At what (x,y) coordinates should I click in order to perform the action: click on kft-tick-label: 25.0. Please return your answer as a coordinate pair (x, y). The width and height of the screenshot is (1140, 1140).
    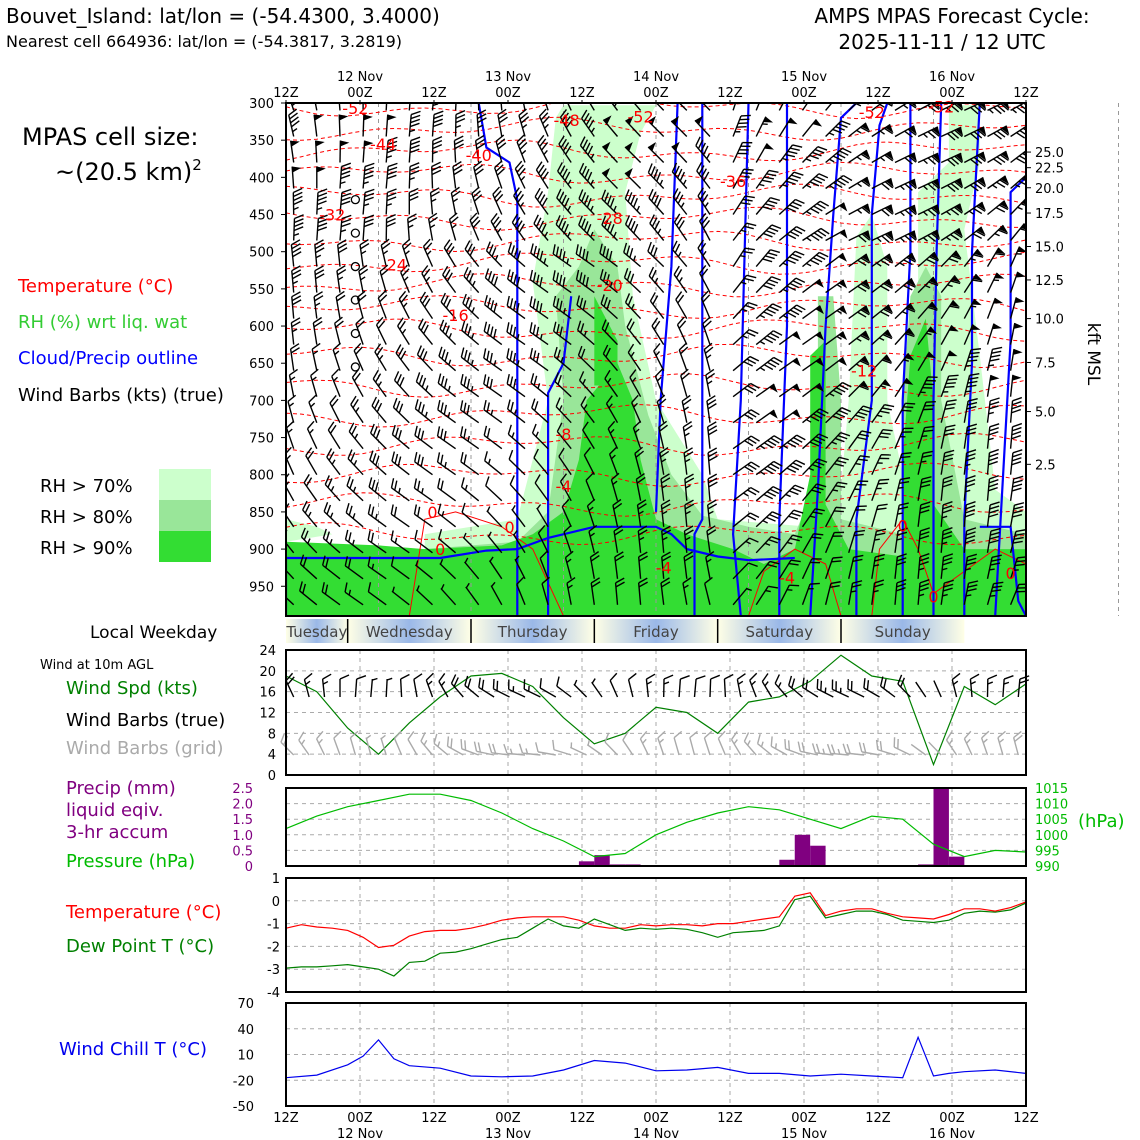
    Looking at the image, I should click on (1049, 153).